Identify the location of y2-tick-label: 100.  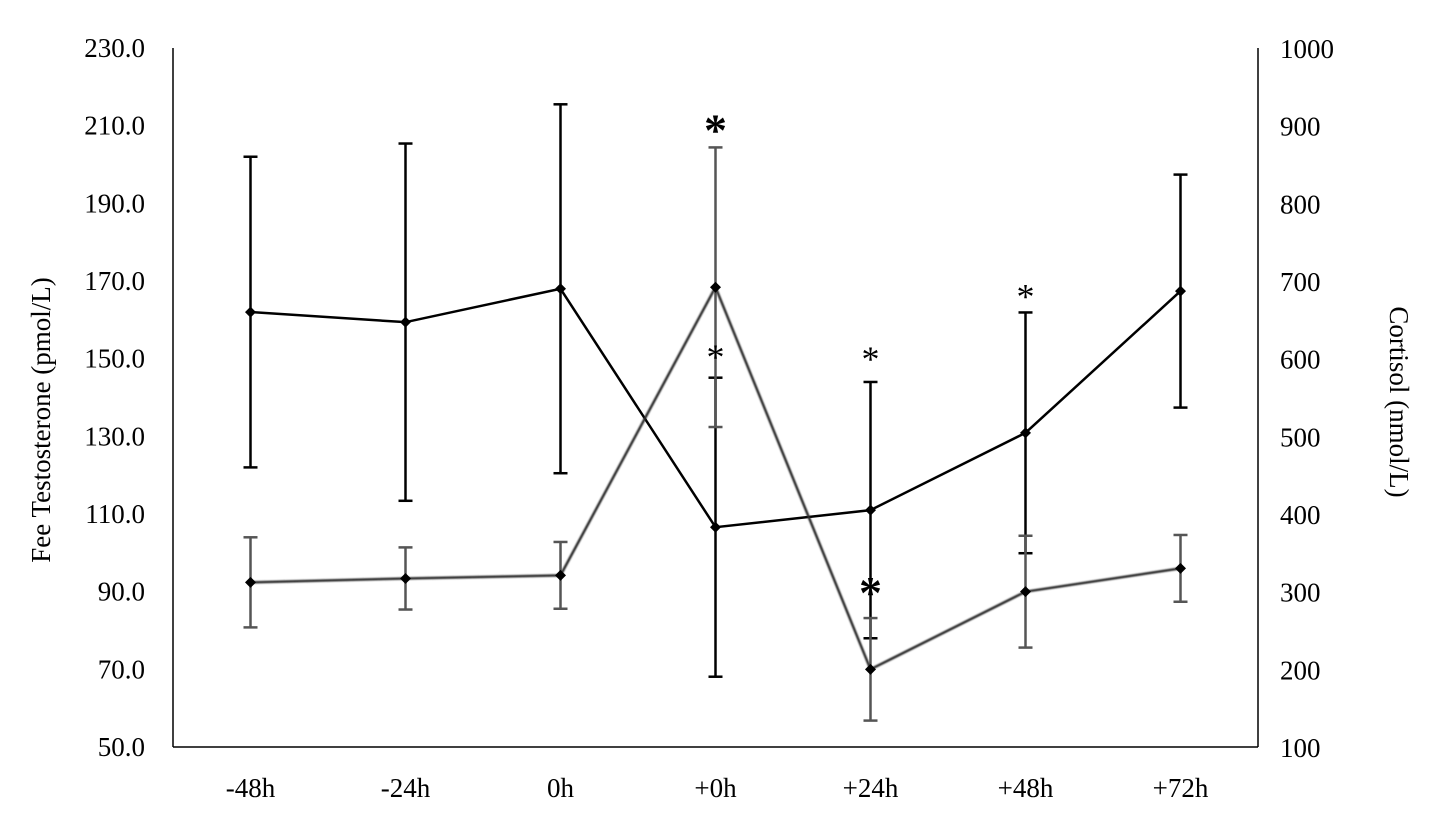
(1300, 748).